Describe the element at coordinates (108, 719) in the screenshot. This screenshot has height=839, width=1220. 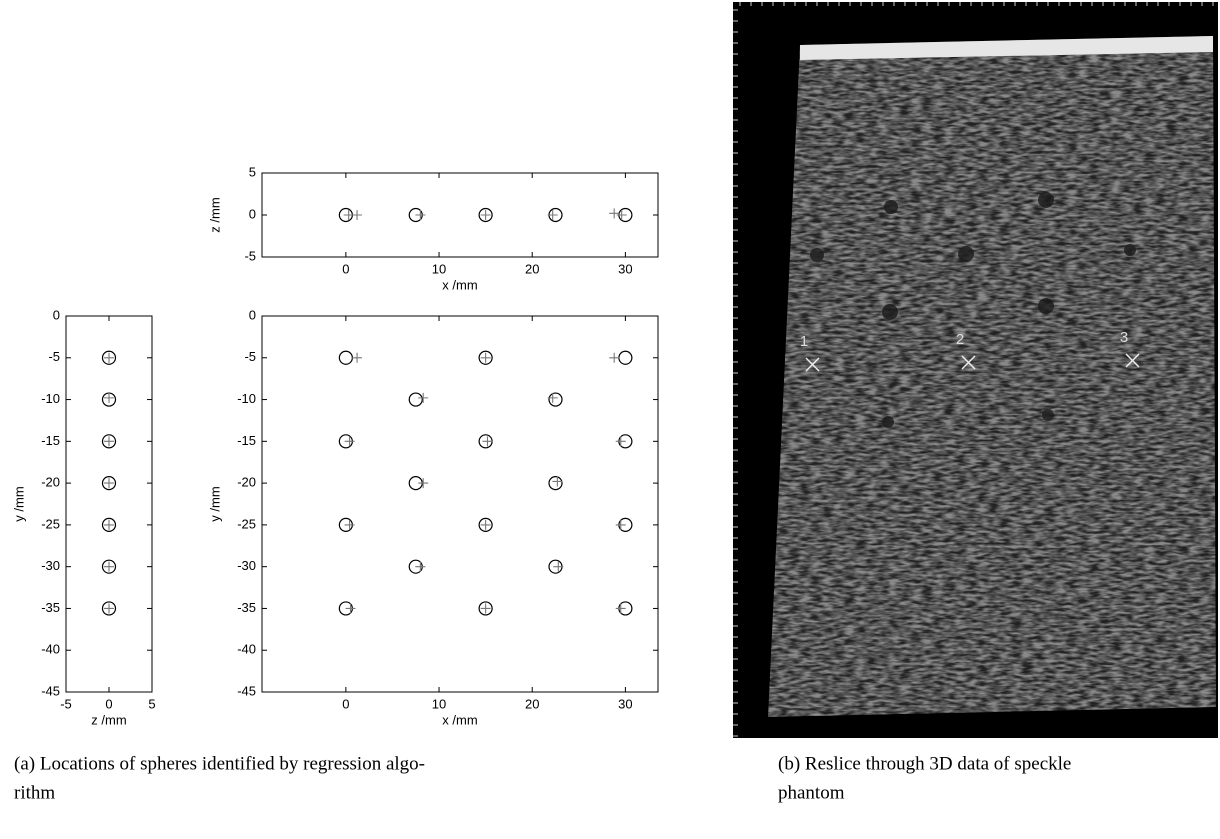
I see `x-axis-label: z /mm` at that location.